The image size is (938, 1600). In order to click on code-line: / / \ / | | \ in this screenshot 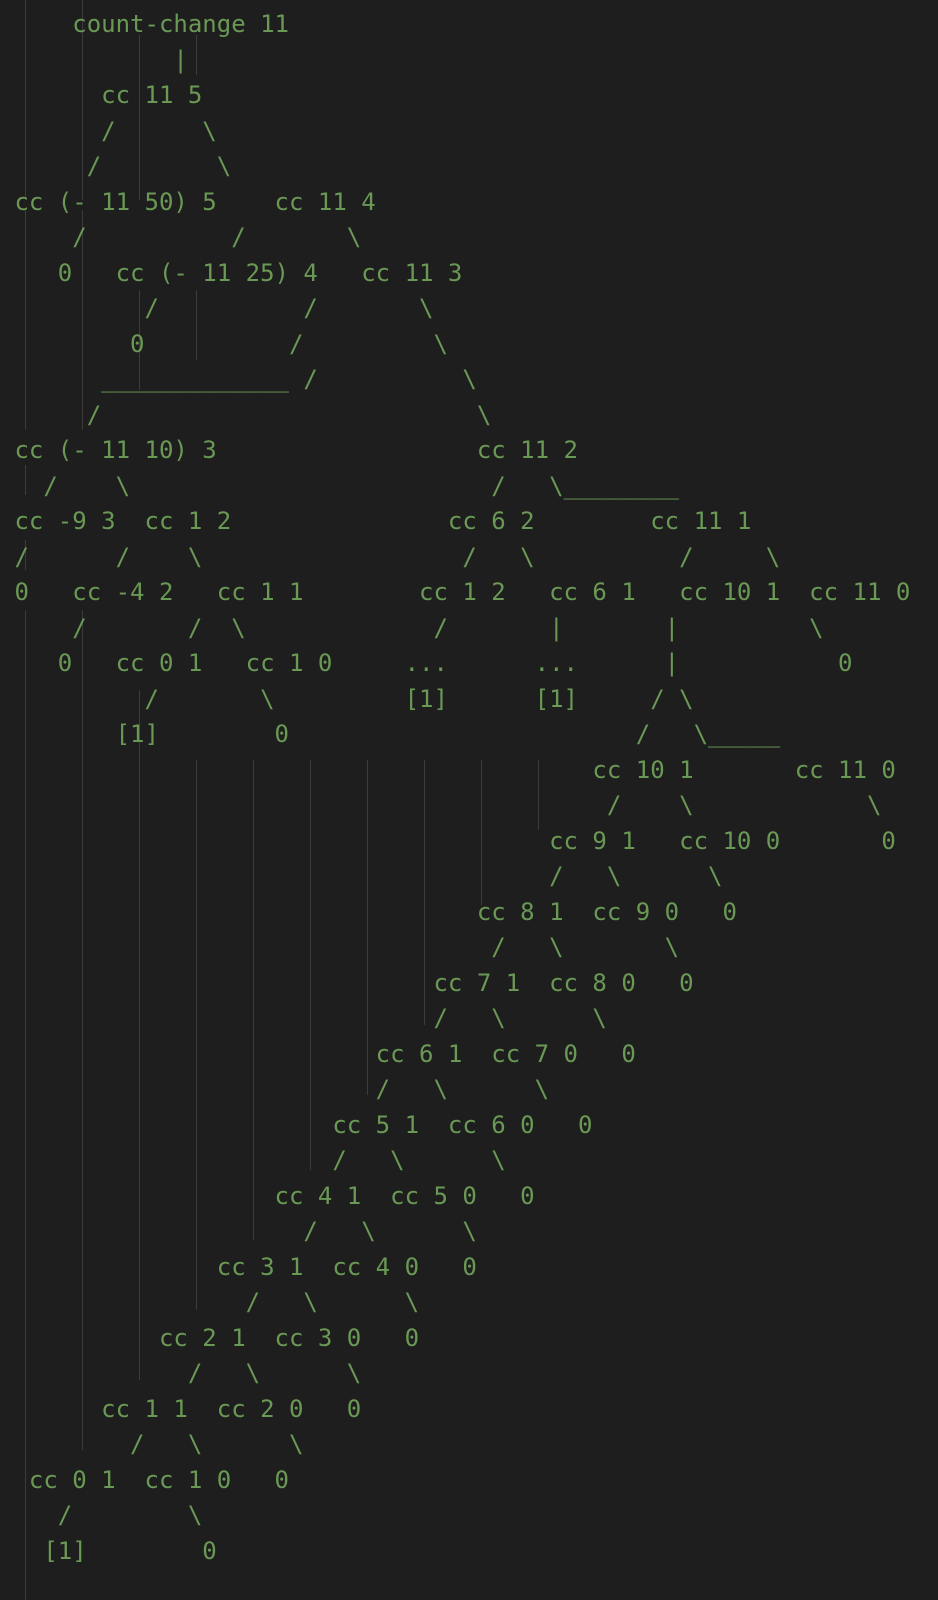, I will do `click(412, 628)`.